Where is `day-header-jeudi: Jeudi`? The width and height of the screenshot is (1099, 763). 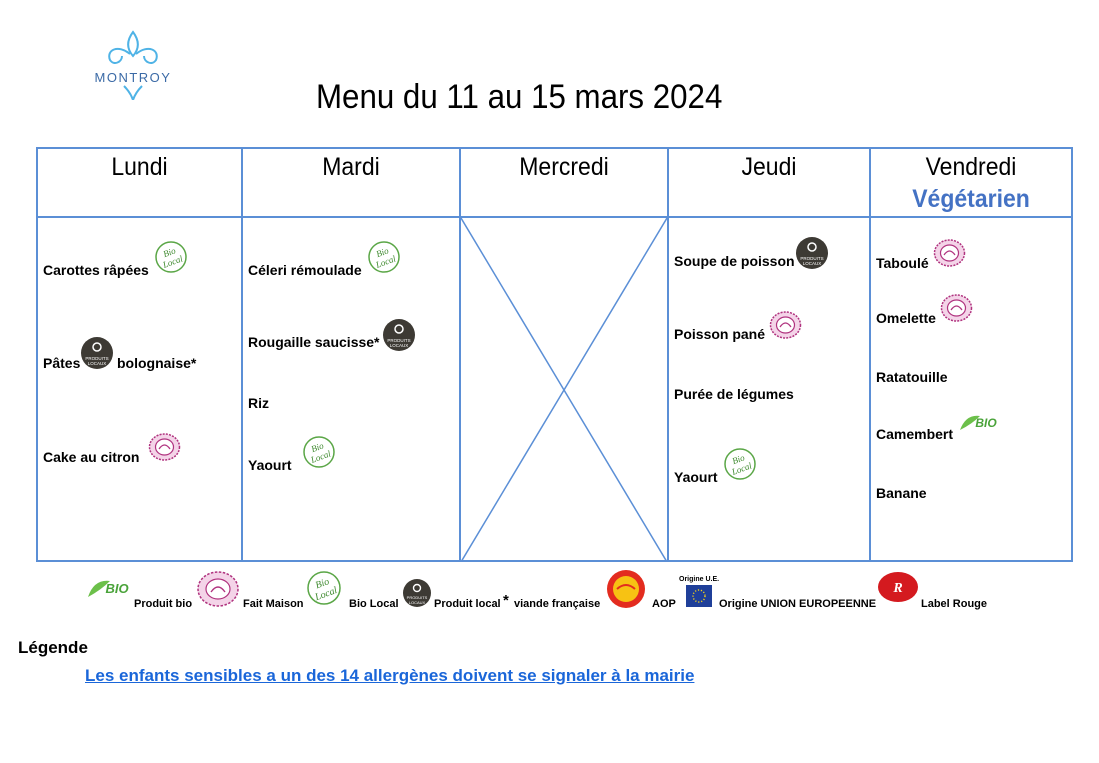
day-header-jeudi: Jeudi is located at coordinates (769, 167).